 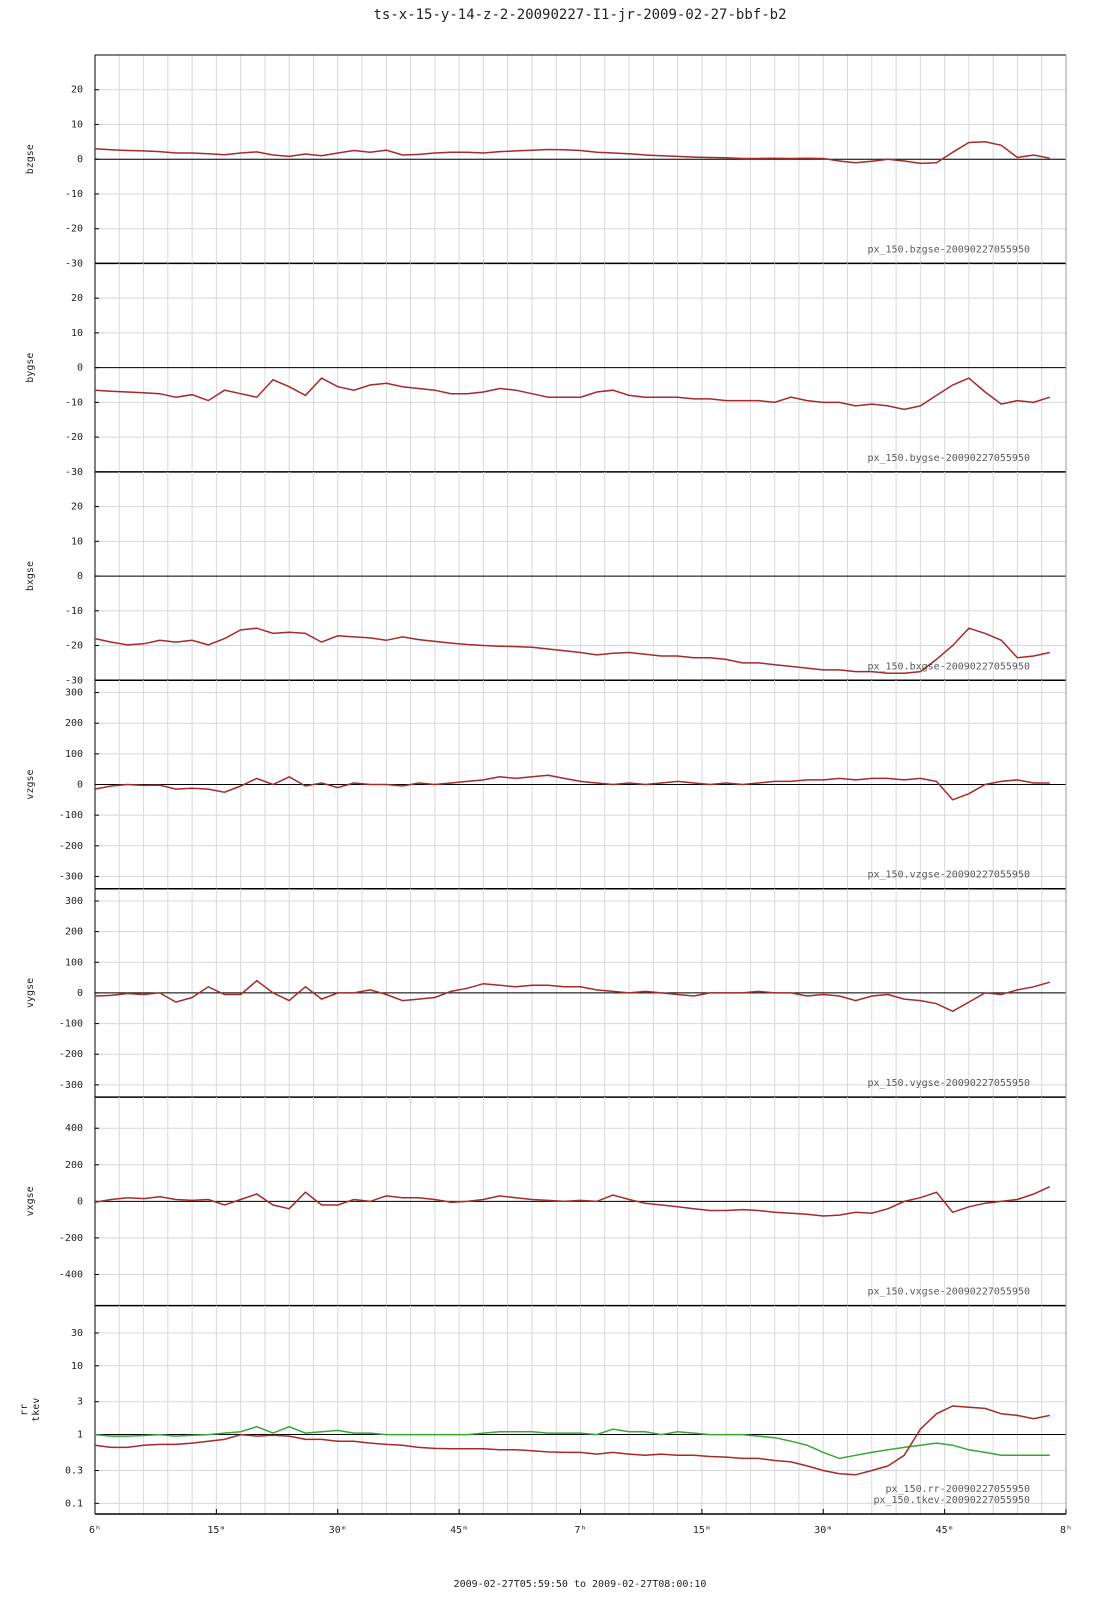 I want to click on series-label: px_150.vygse-20090227055950, so click(x=948, y=1083).